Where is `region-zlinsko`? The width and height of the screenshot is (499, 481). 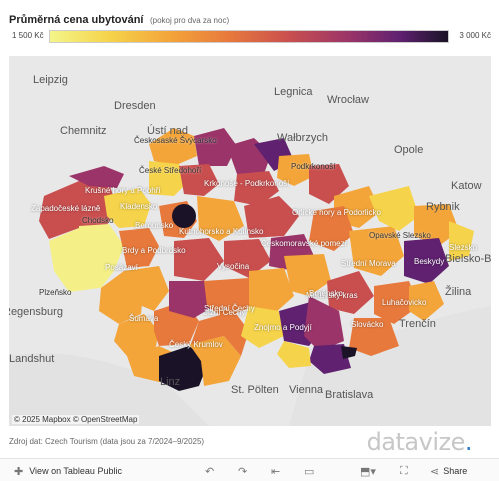
region-zlinsko is located at coordinates (396, 302).